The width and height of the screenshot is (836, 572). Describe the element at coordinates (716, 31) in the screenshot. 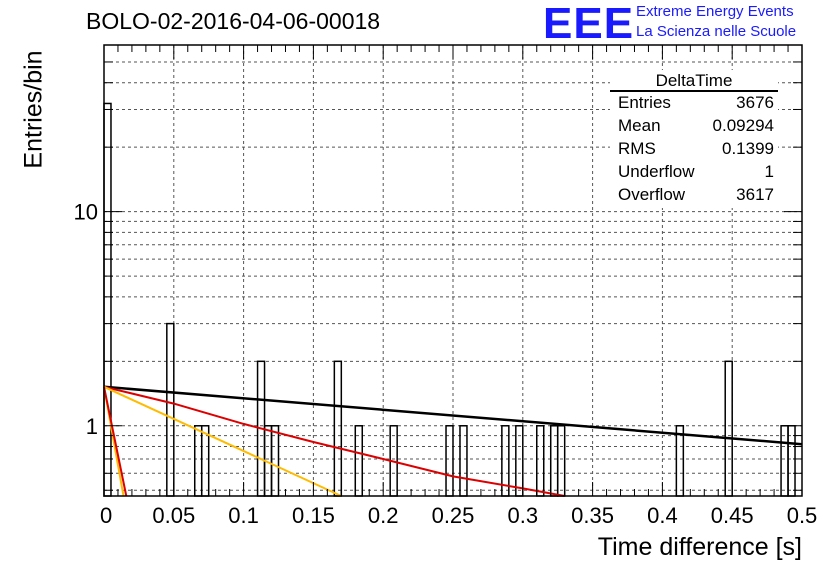

I see `logo-line-2: La Scienza nelle Scuole` at that location.